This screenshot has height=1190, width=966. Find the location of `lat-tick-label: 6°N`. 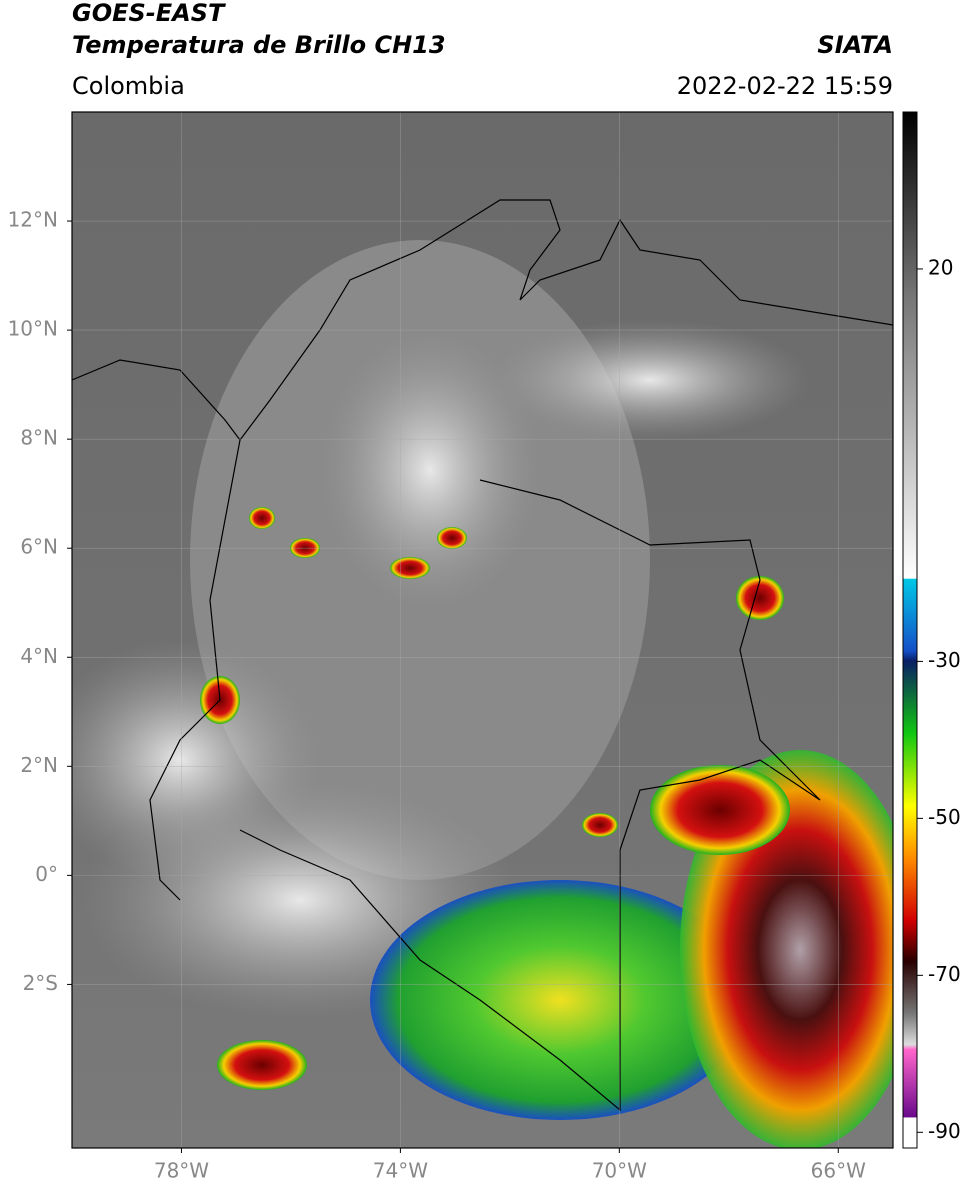

lat-tick-label: 6°N is located at coordinates (39, 547).